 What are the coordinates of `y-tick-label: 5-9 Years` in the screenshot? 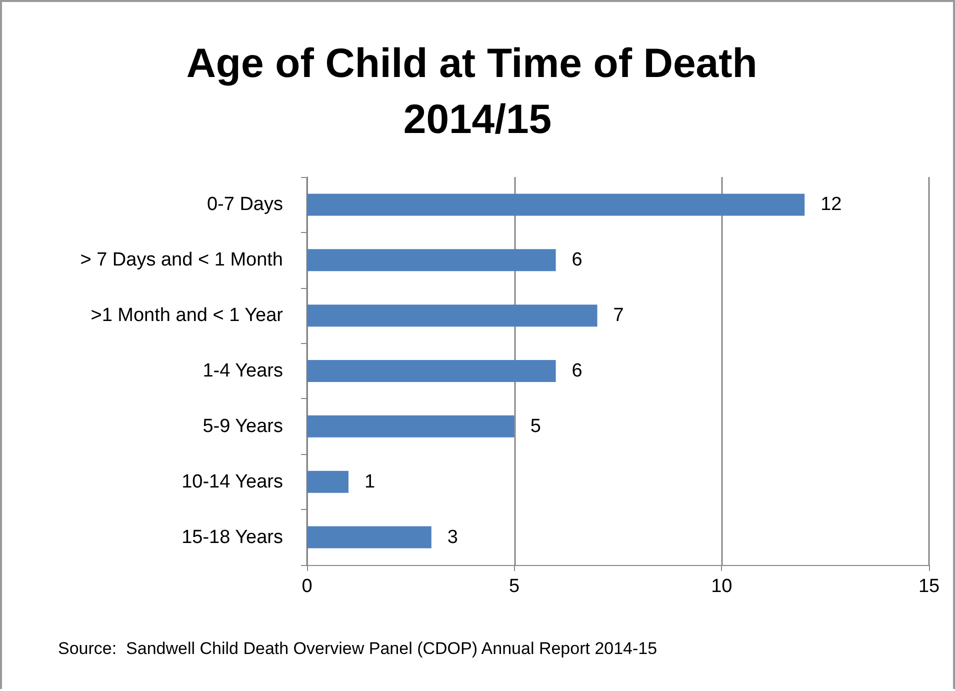 It's located at (242, 426).